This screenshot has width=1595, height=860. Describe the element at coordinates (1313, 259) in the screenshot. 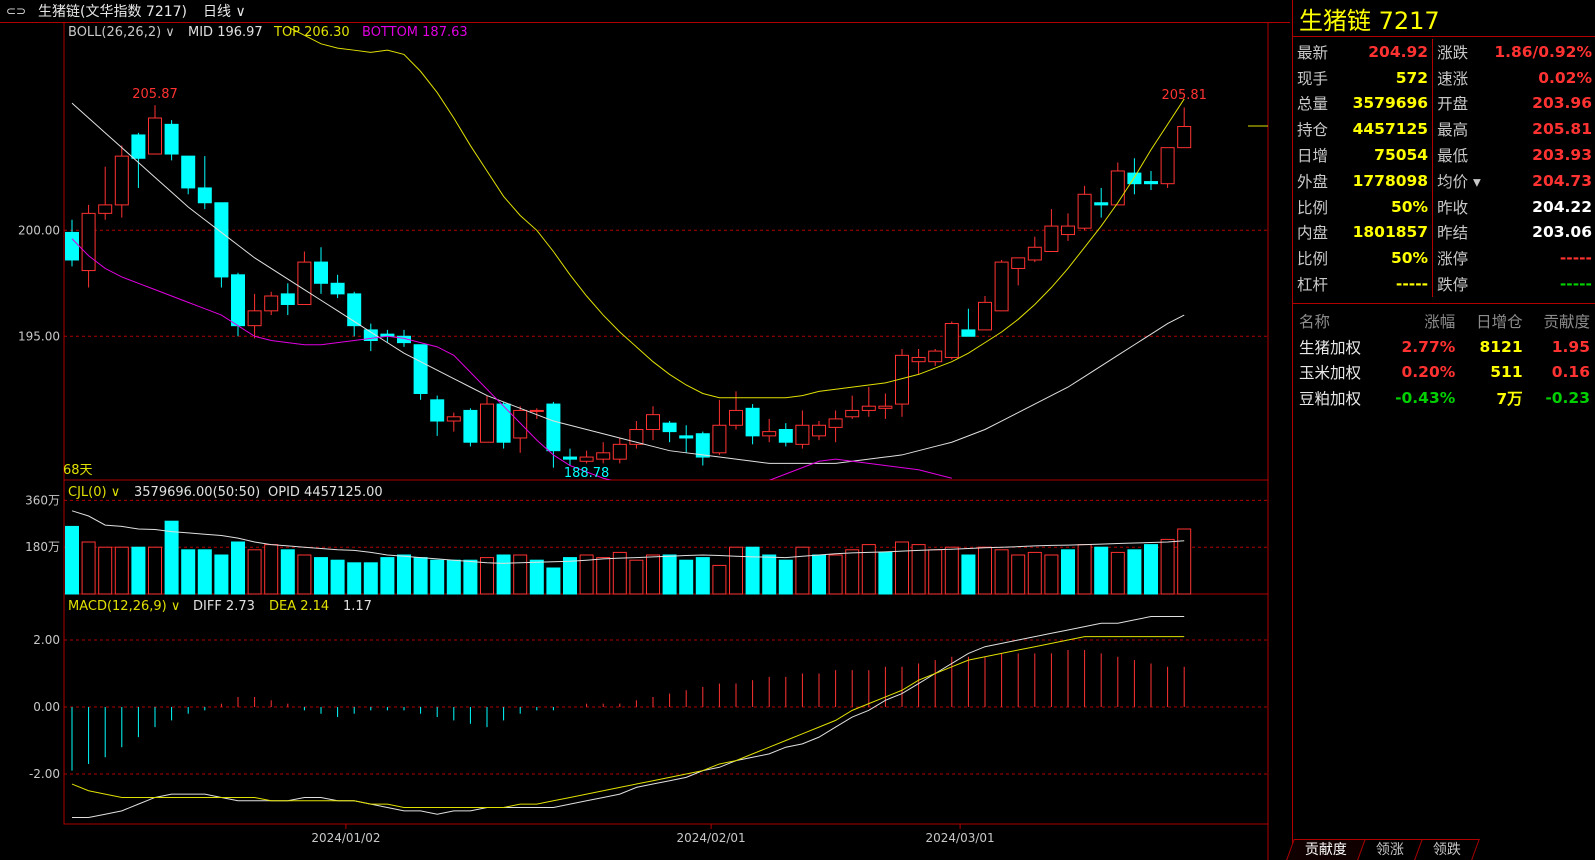

I see `quote-label: 比例` at that location.